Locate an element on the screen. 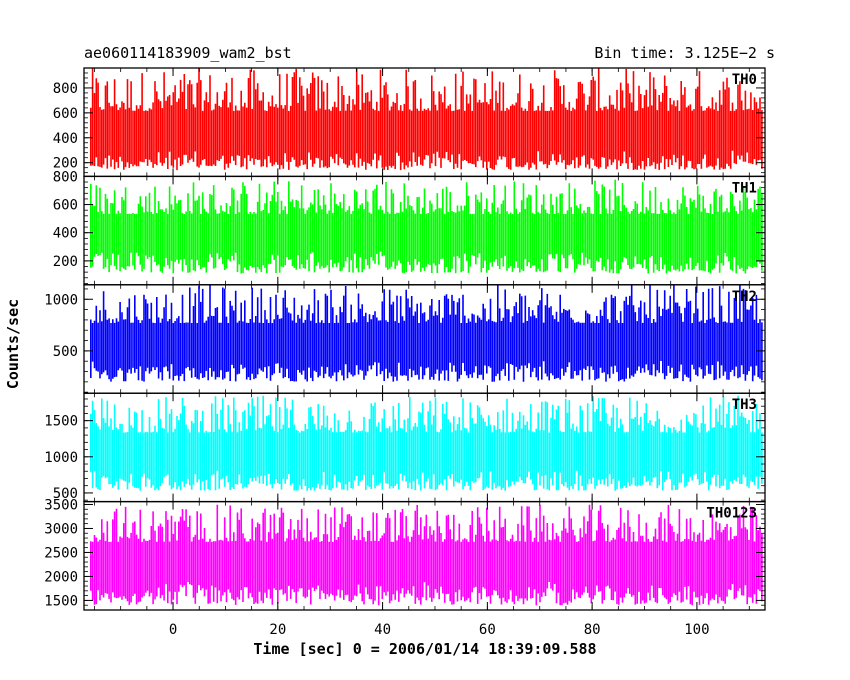  panel-label-th0123: TH0123 is located at coordinates (731, 514).